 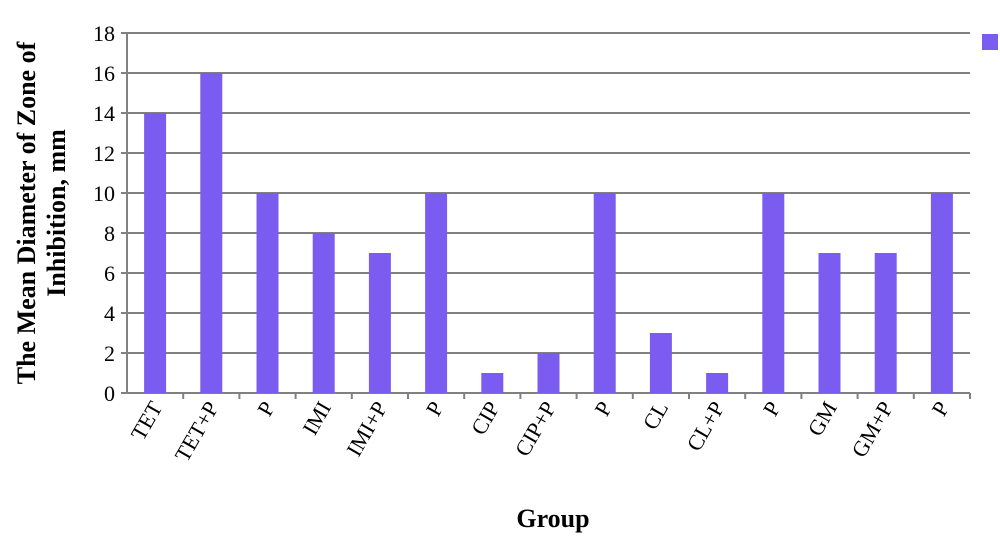 What do you see at coordinates (990, 42) in the screenshot?
I see `legend-swatch` at bounding box center [990, 42].